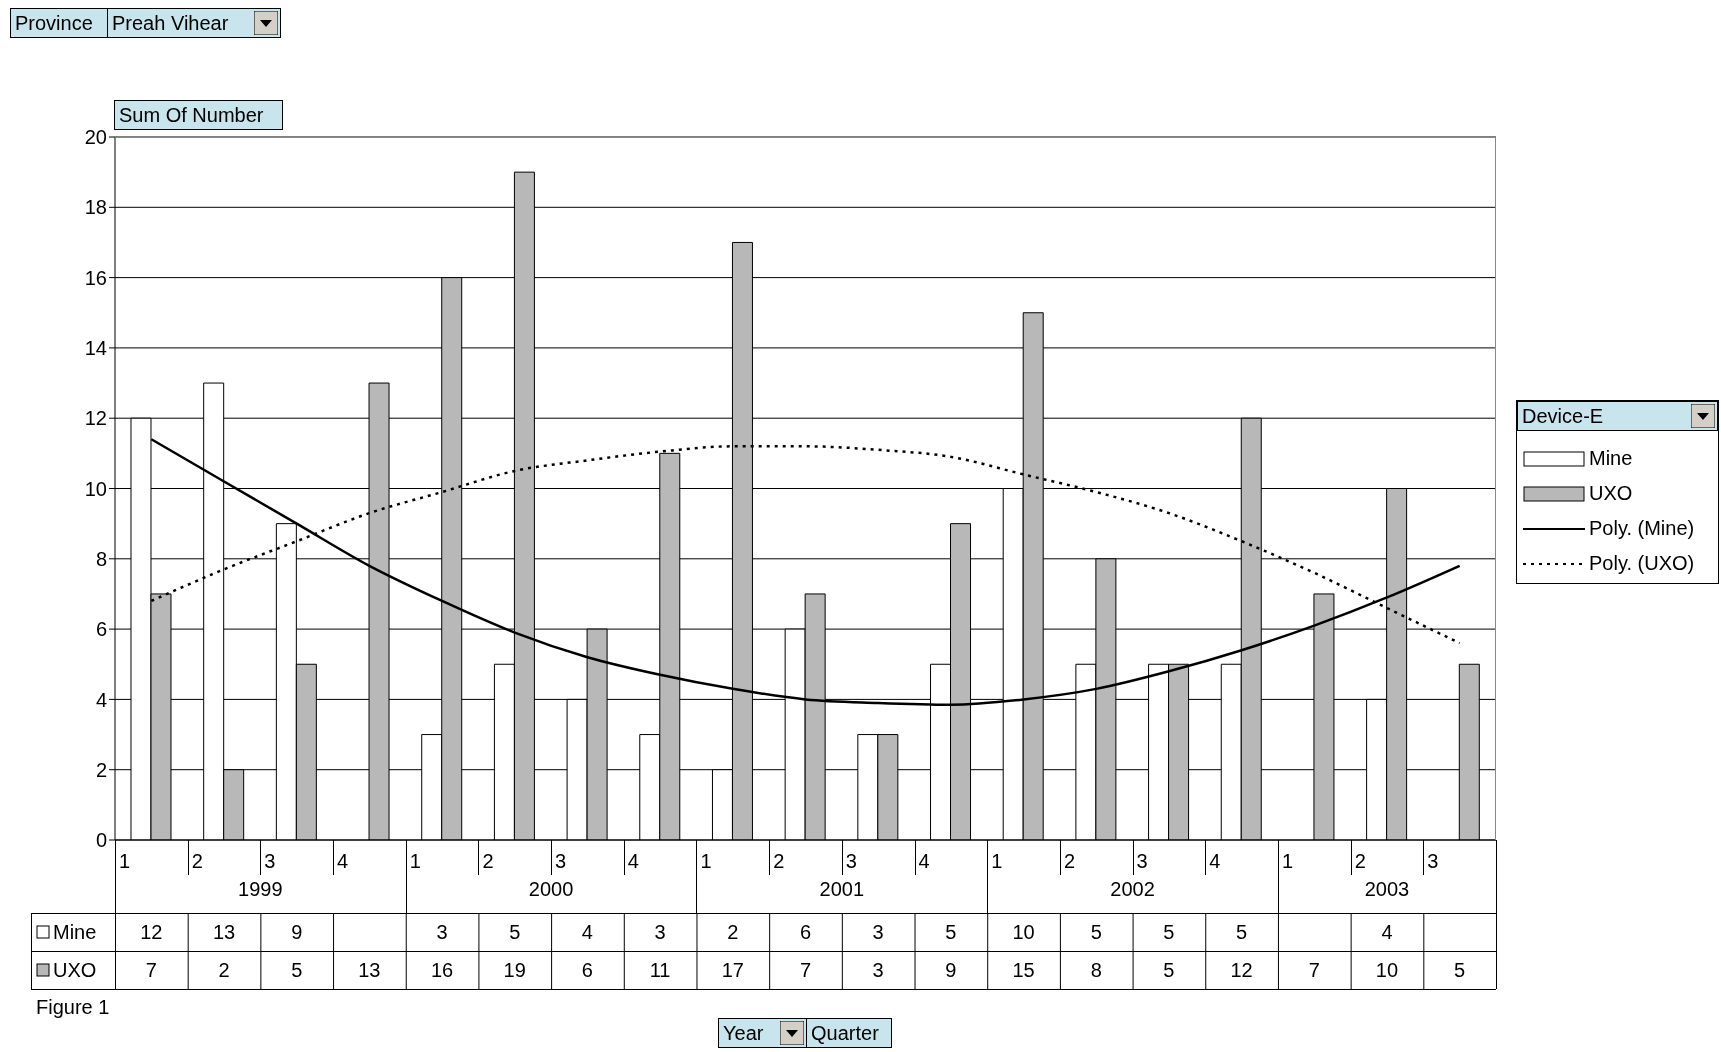  Describe the element at coordinates (1611, 493) in the screenshot. I see `legend-label: UXO` at that location.